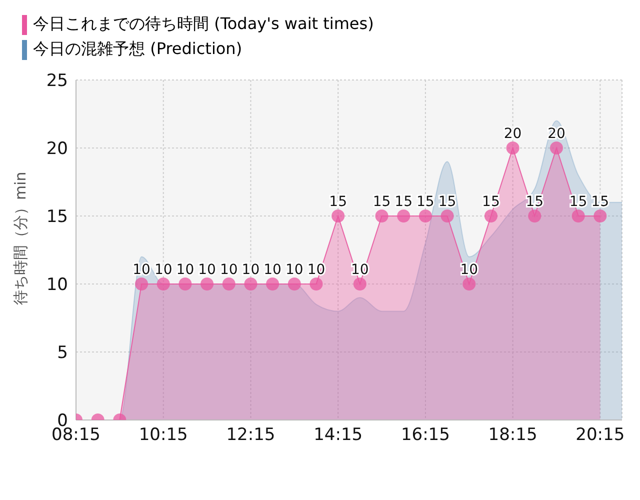 This screenshot has height=500, width=640. Describe the element at coordinates (425, 435) in the screenshot. I see `x-tick-label: 16:15` at that location.